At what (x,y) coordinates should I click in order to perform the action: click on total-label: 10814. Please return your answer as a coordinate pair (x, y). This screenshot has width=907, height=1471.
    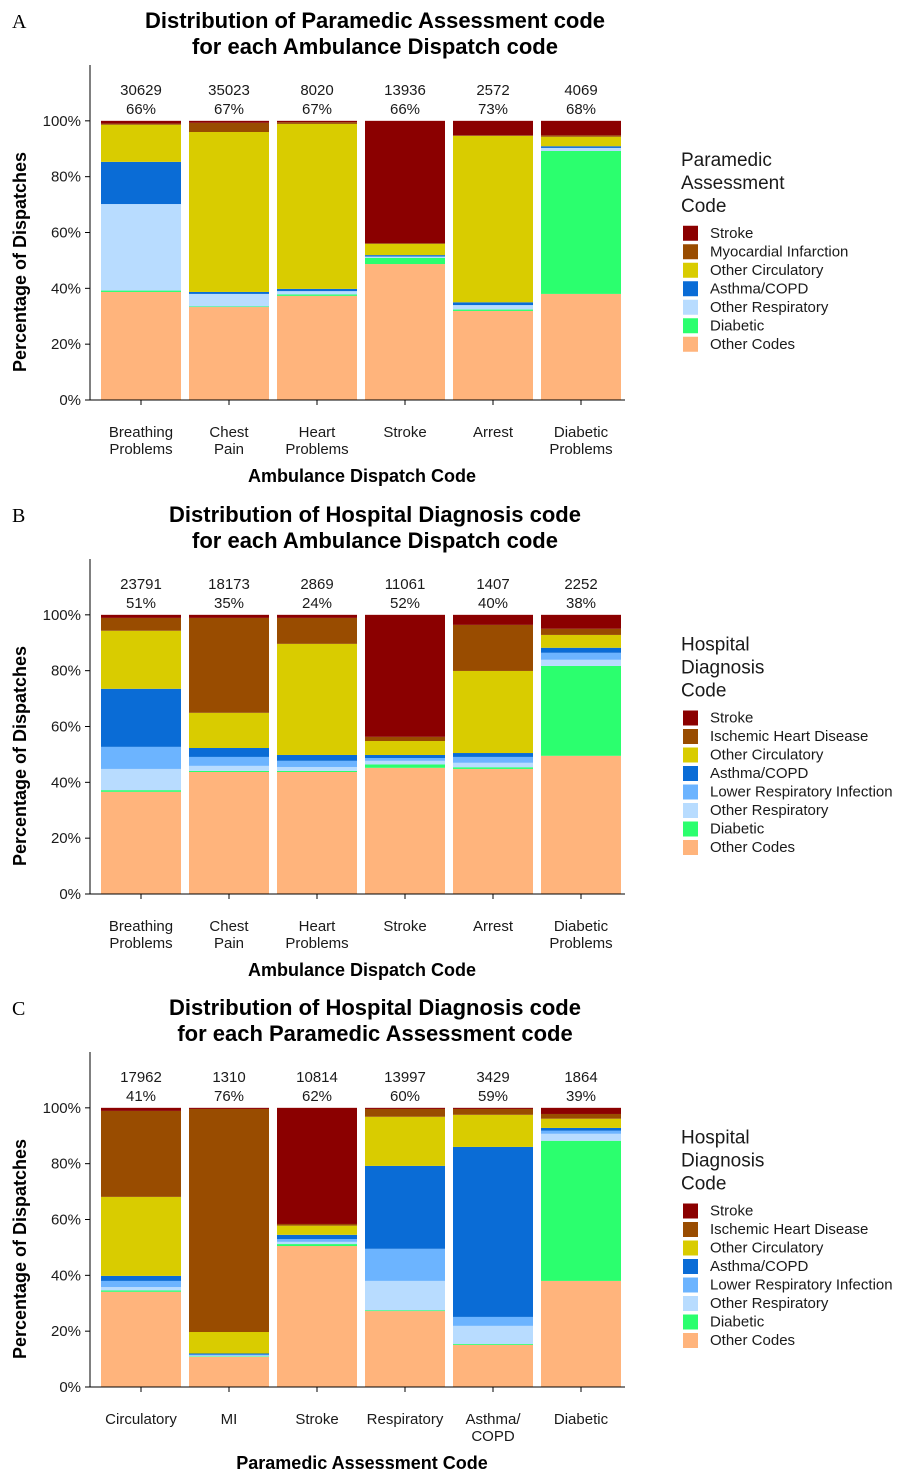
    Looking at the image, I should click on (317, 1077).